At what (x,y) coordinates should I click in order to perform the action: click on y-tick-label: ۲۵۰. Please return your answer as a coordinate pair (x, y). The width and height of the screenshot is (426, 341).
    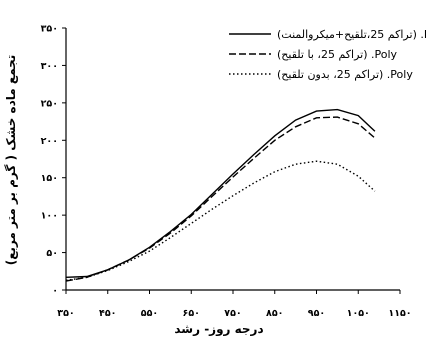
    Looking at the image, I should click on (49, 103).